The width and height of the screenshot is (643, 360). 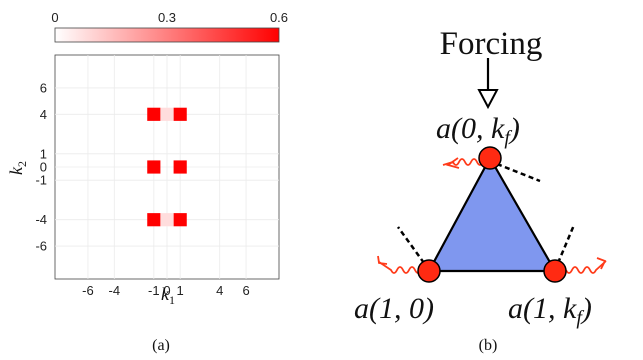 I want to click on node-label-top-prefix: a(0,, so click(x=463, y=128).